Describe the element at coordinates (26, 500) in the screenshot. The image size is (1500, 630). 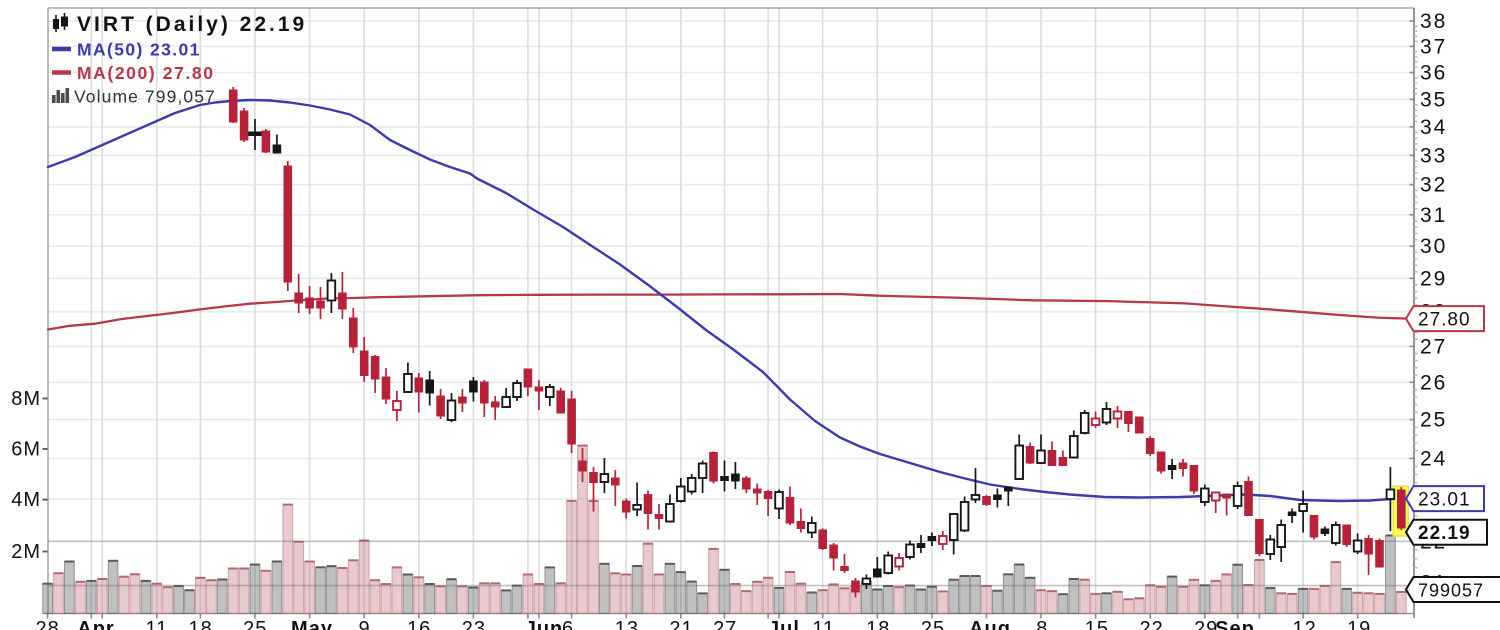
I see `svg-text: 4M` at that location.